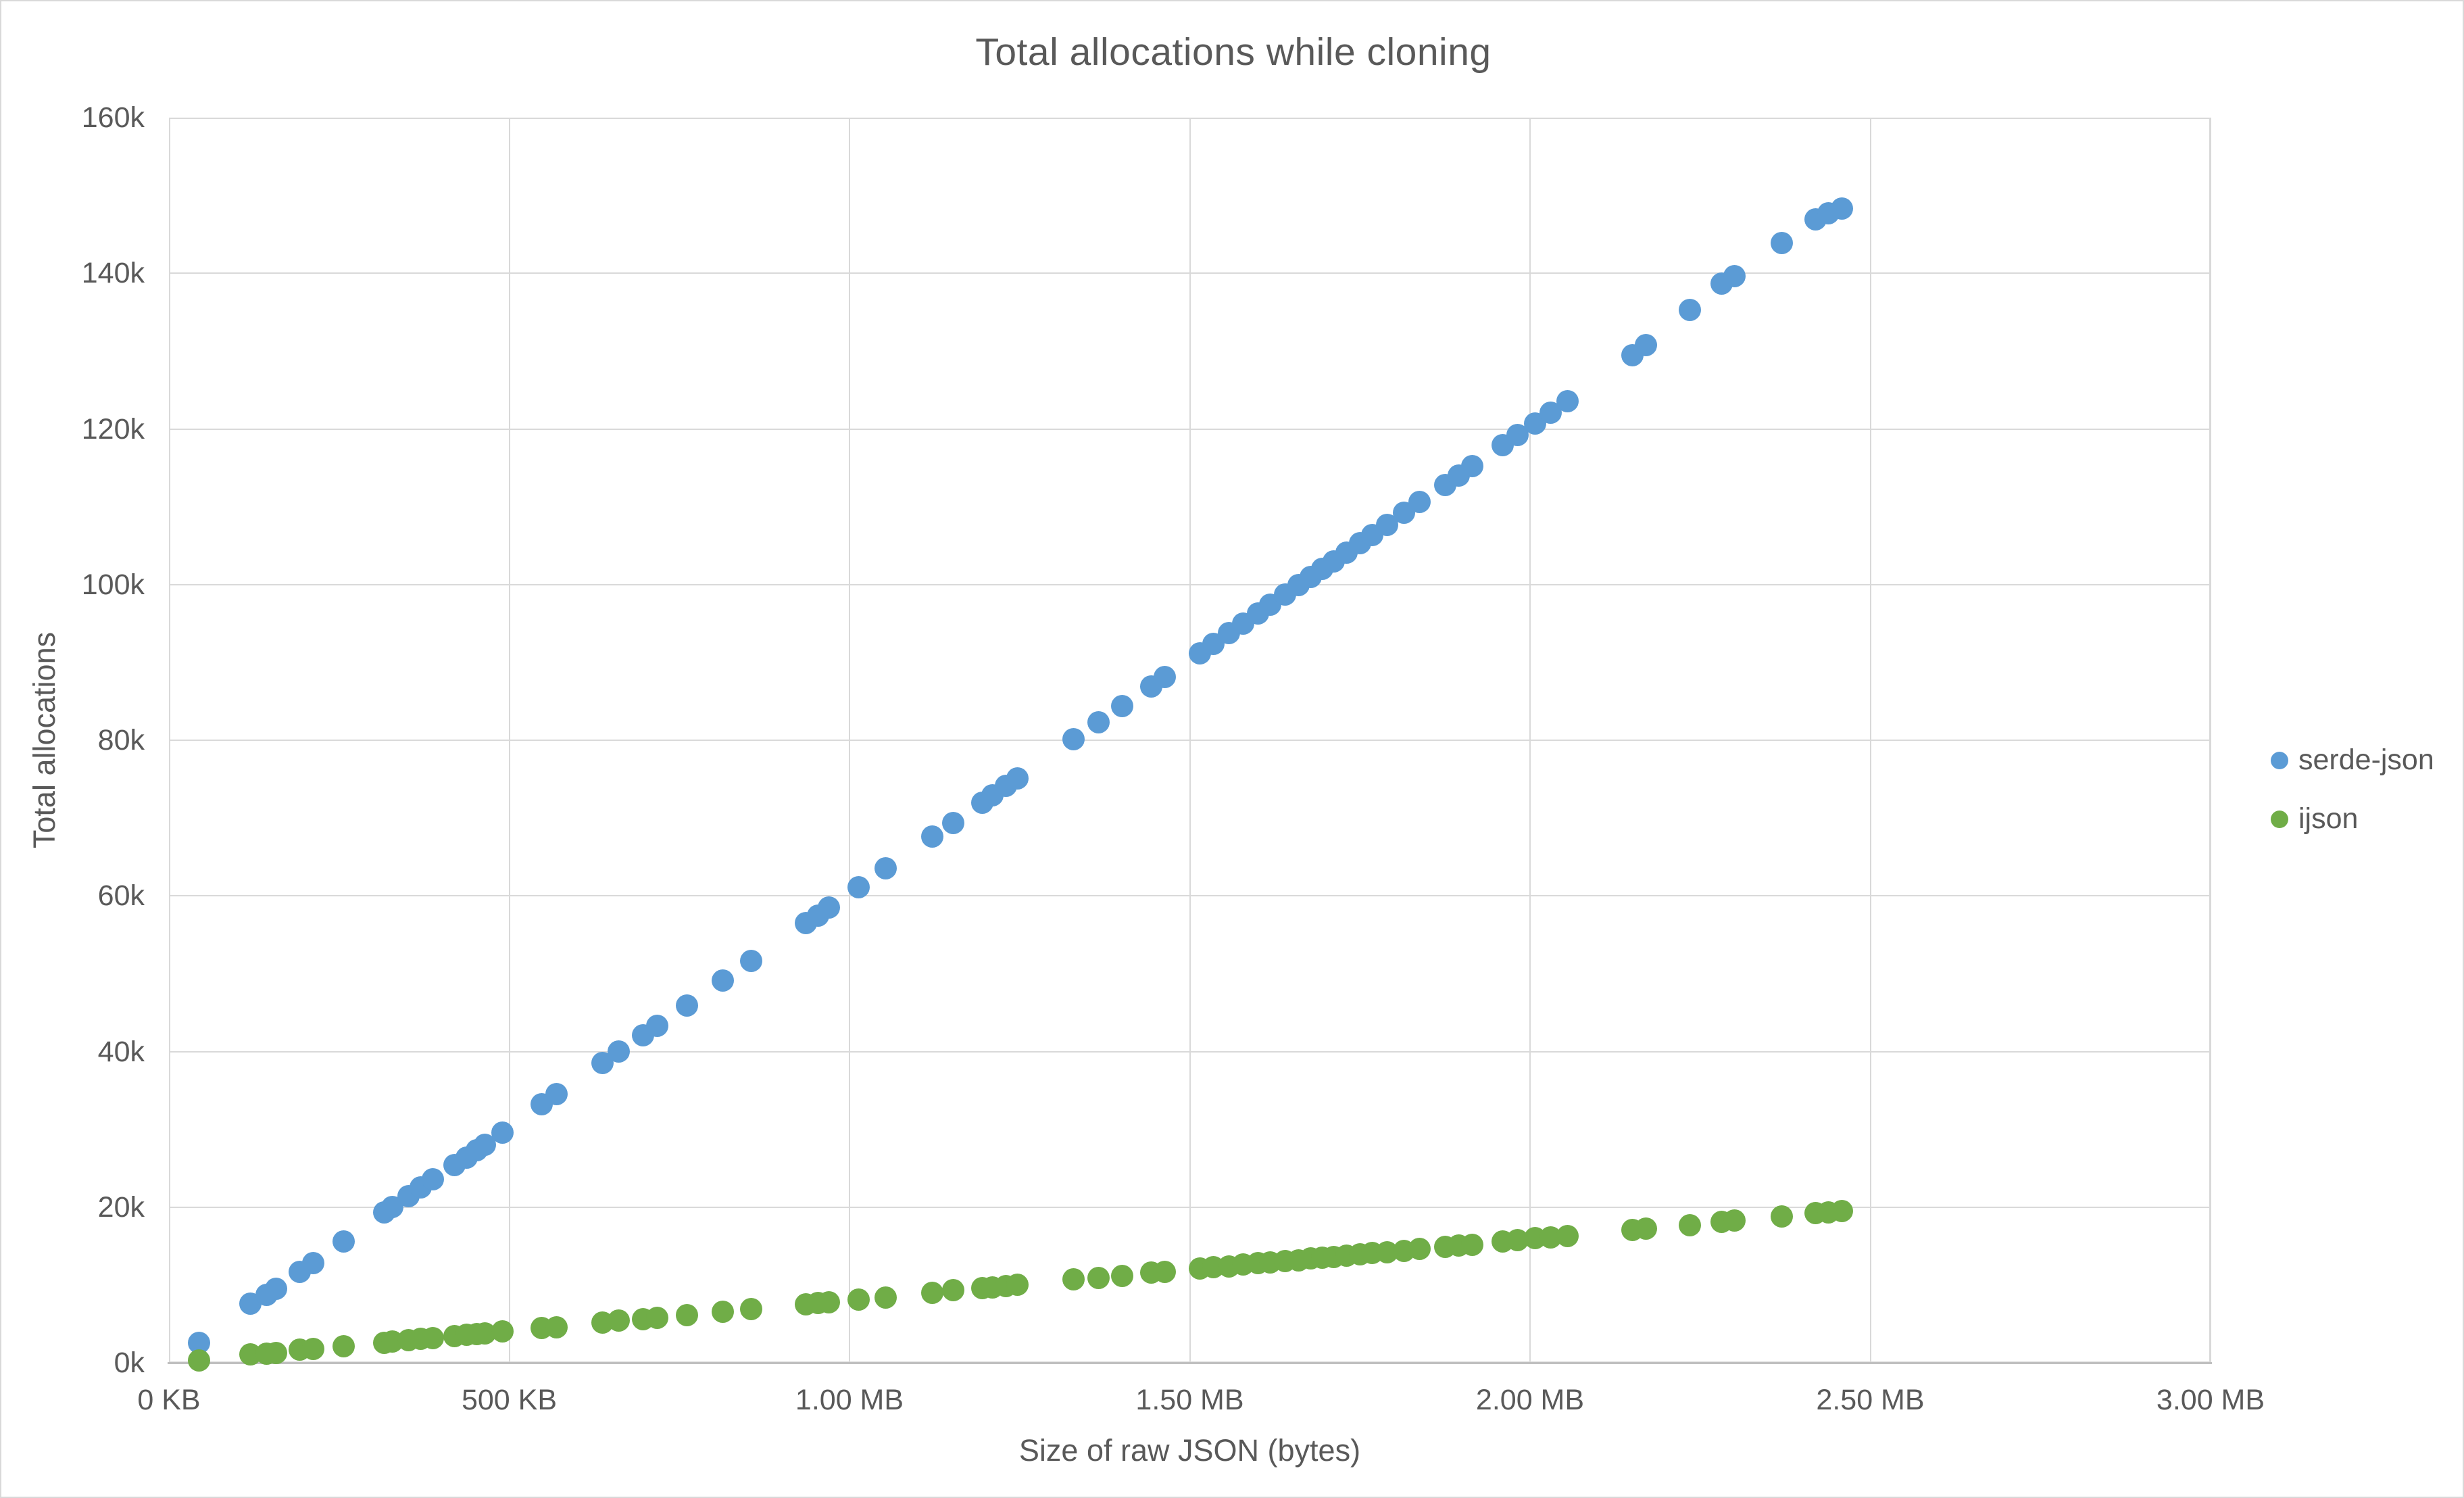 The image size is (2464, 1498). Describe the element at coordinates (2279, 760) in the screenshot. I see `serde-json-legend-marker-icon` at that location.